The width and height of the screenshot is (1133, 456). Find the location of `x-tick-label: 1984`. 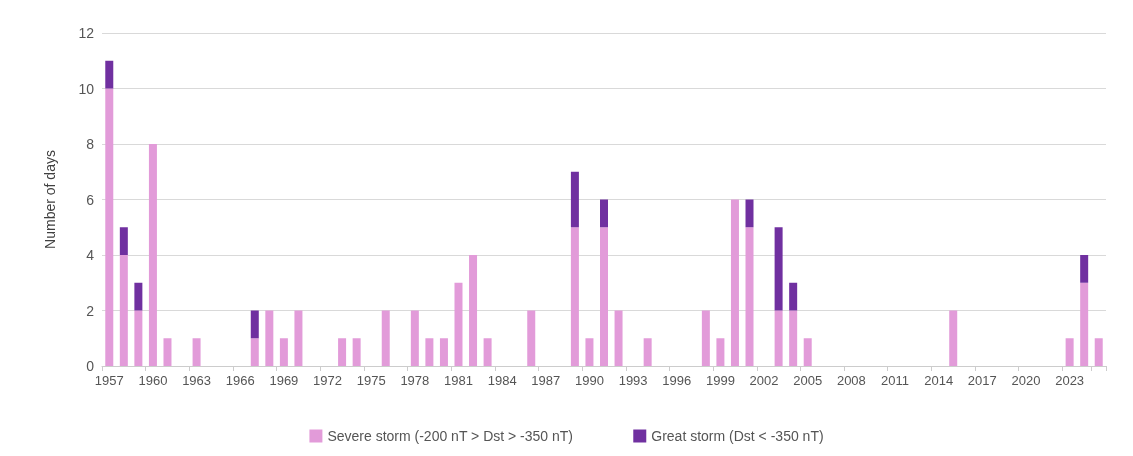

x-tick-label: 1984 is located at coordinates (502, 380).